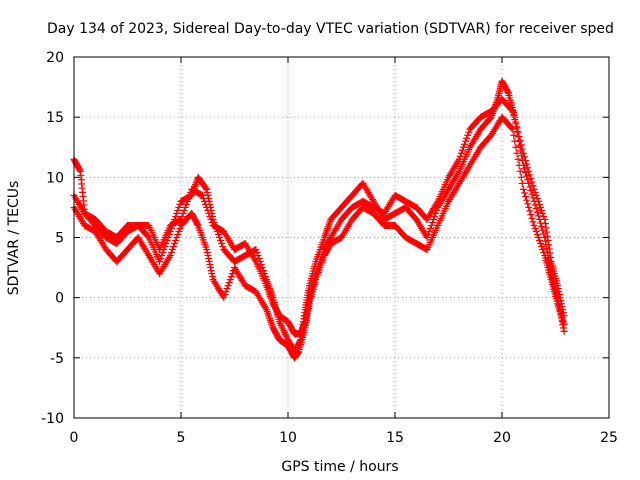 The width and height of the screenshot is (640, 480). Describe the element at coordinates (59, 299) in the screenshot. I see `y-tick-label: 0` at that location.